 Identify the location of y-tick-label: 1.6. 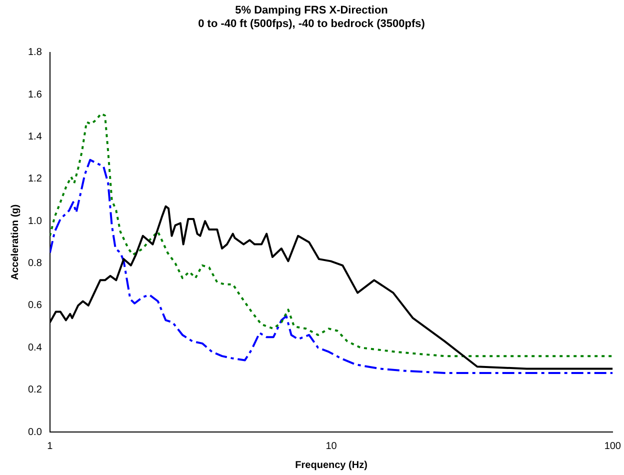
(35, 94).